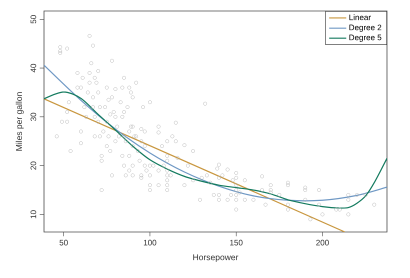 The image size is (410, 278). Describe the element at coordinates (33, 166) in the screenshot. I see `y-tick-label: 20` at that location.